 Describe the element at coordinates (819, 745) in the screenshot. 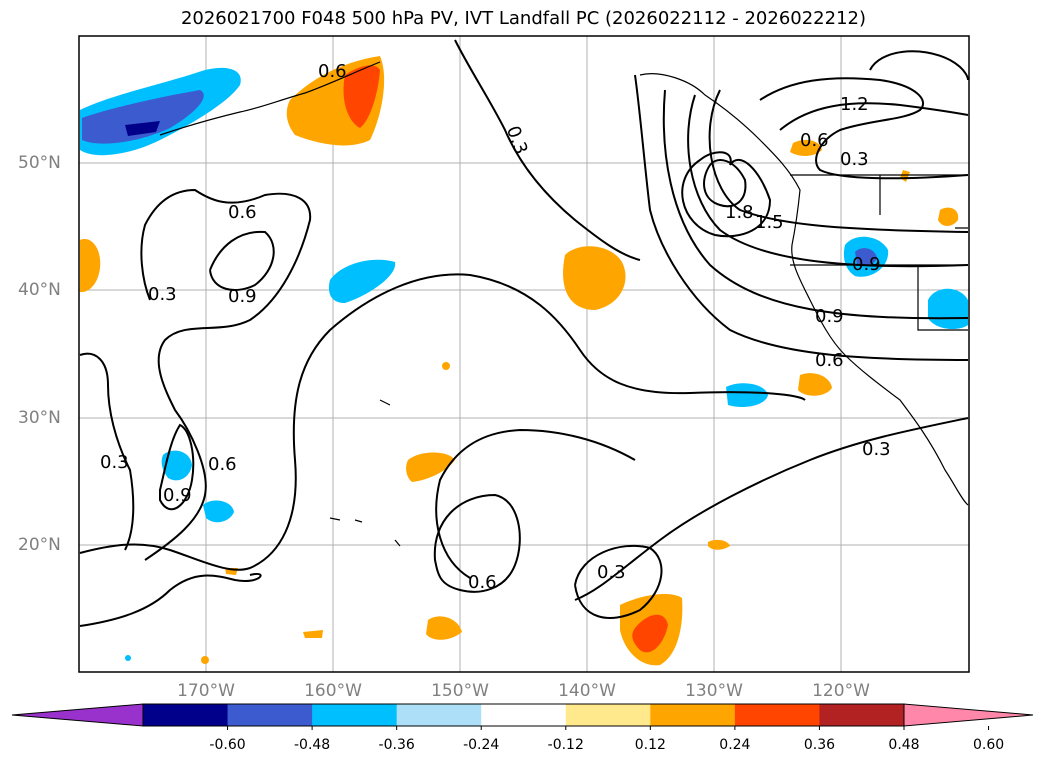

I see `colorbar-tick-label: 0.36` at that location.